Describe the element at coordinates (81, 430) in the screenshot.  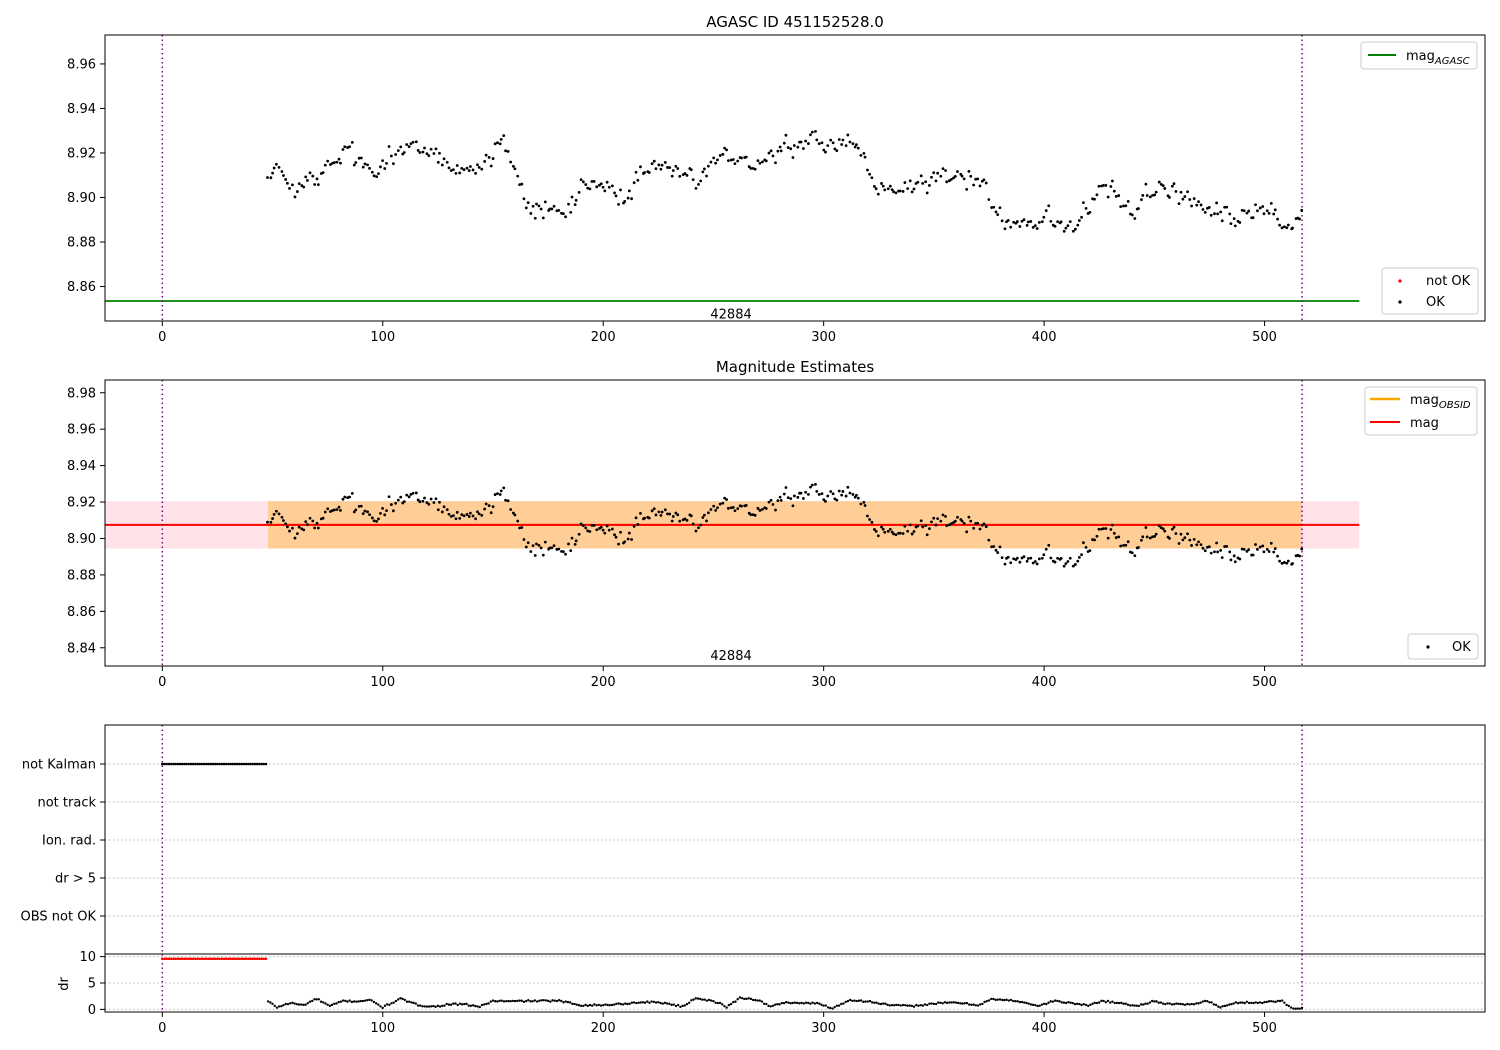
I see `y-tick-label-1-6: 8.96` at that location.